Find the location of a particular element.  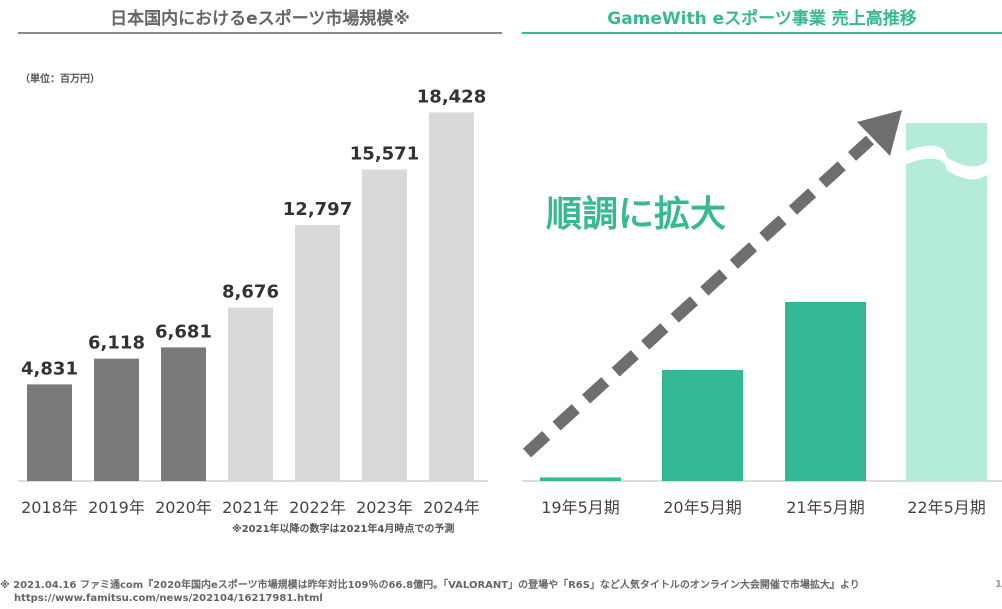

unit-label: （単位：百万円） is located at coordinates (60, 79).